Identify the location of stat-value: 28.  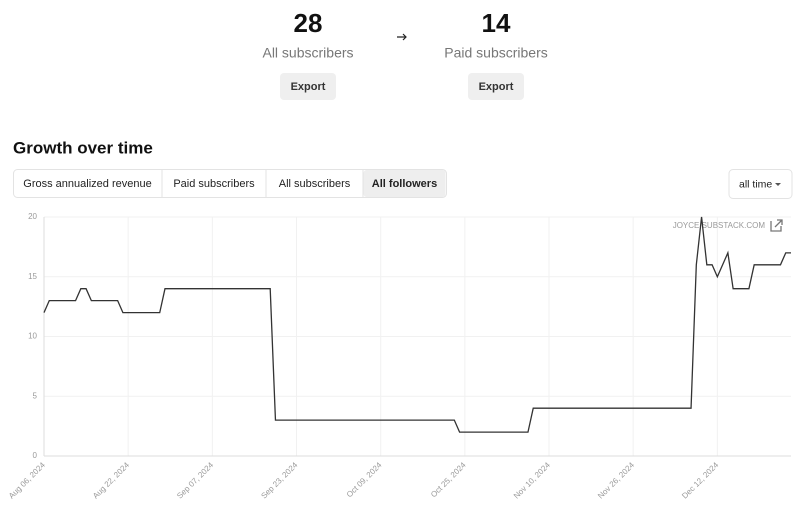
(308, 23).